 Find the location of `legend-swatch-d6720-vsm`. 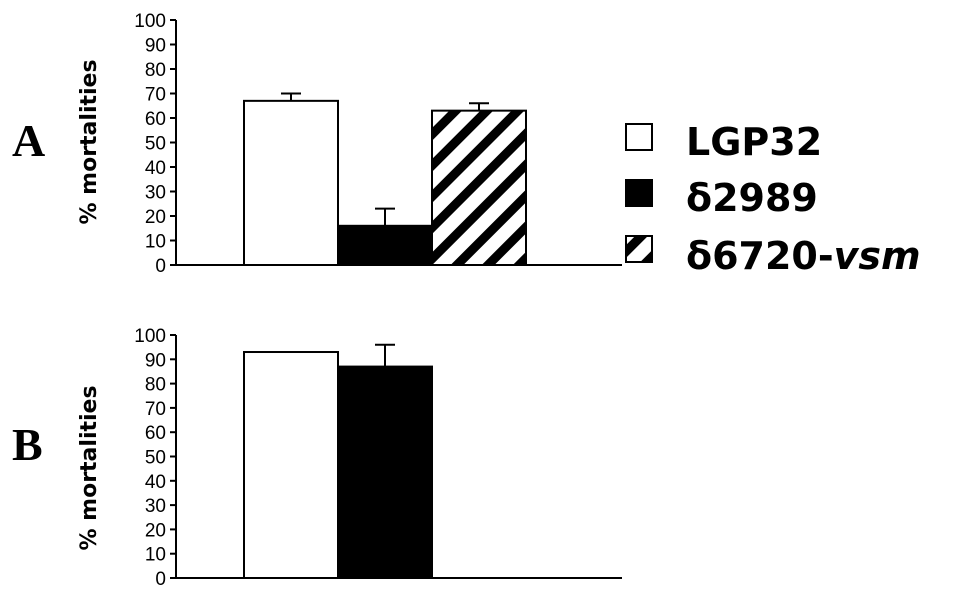

legend-swatch-d6720-vsm is located at coordinates (639, 249).